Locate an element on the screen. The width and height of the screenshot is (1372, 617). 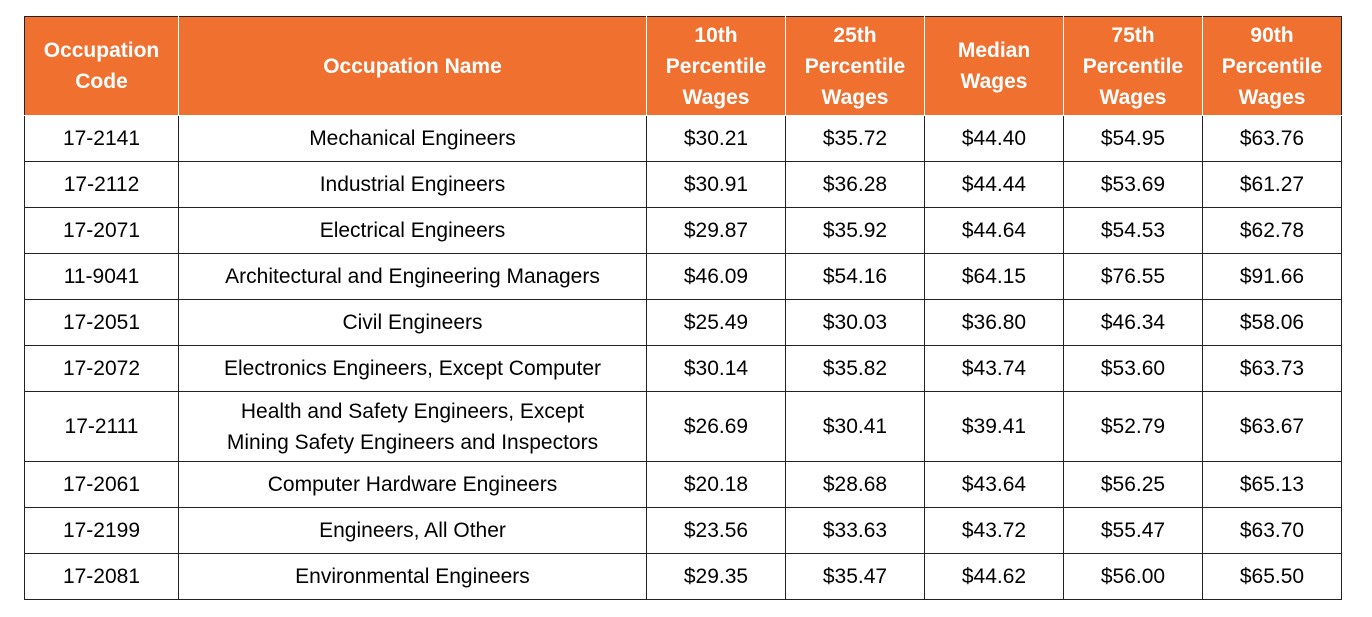
header-line: Occupation is located at coordinates (101, 50).